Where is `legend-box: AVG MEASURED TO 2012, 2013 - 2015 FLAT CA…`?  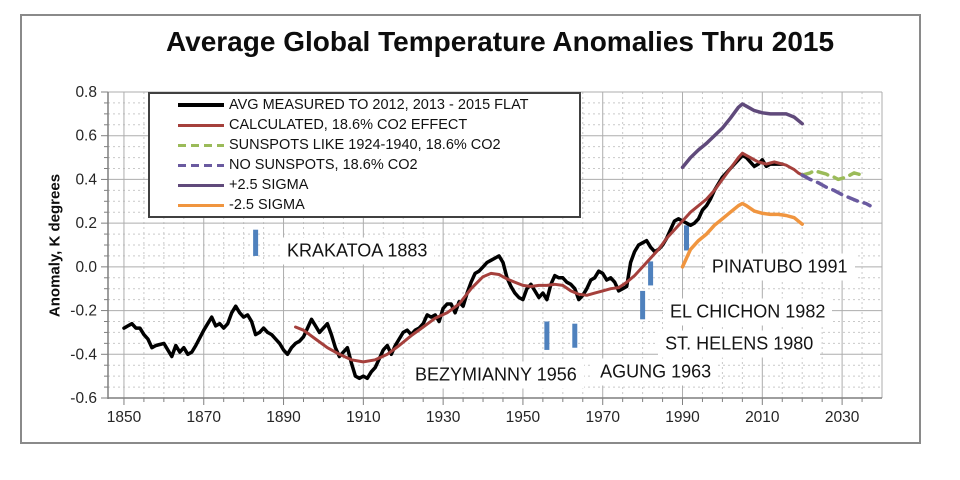
legend-box: AVG MEASURED TO 2012, 2013 - 2015 FLAT CA… is located at coordinates (364, 155).